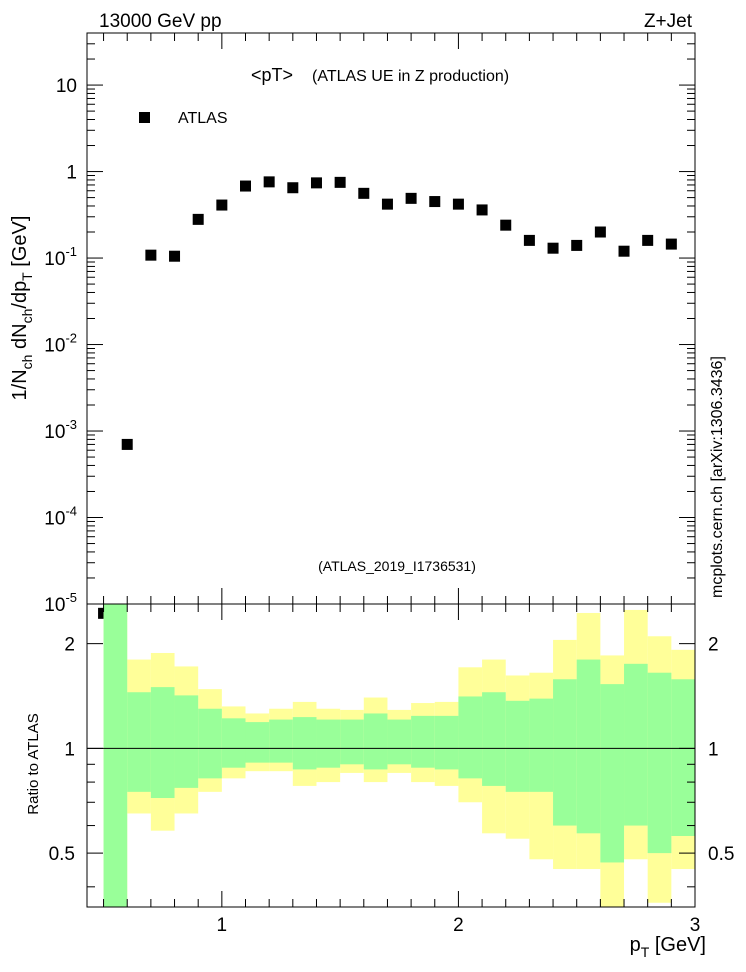 The width and height of the screenshot is (746, 972). Describe the element at coordinates (60, 344) in the screenshot. I see `y-tick-label: 10⁻²` at that location.